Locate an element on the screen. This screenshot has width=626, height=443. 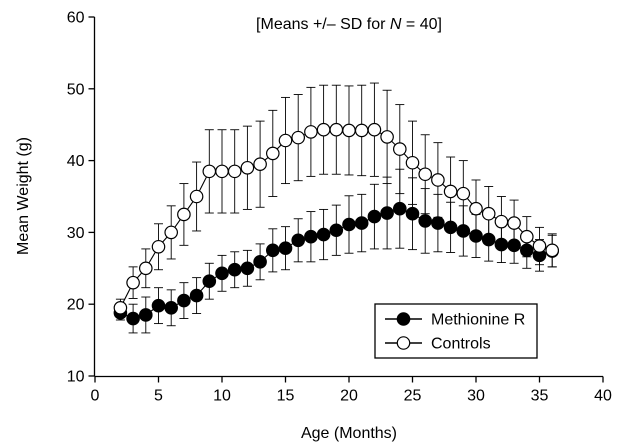
legend-label-methionine: Methionine R is located at coordinates (478, 320).